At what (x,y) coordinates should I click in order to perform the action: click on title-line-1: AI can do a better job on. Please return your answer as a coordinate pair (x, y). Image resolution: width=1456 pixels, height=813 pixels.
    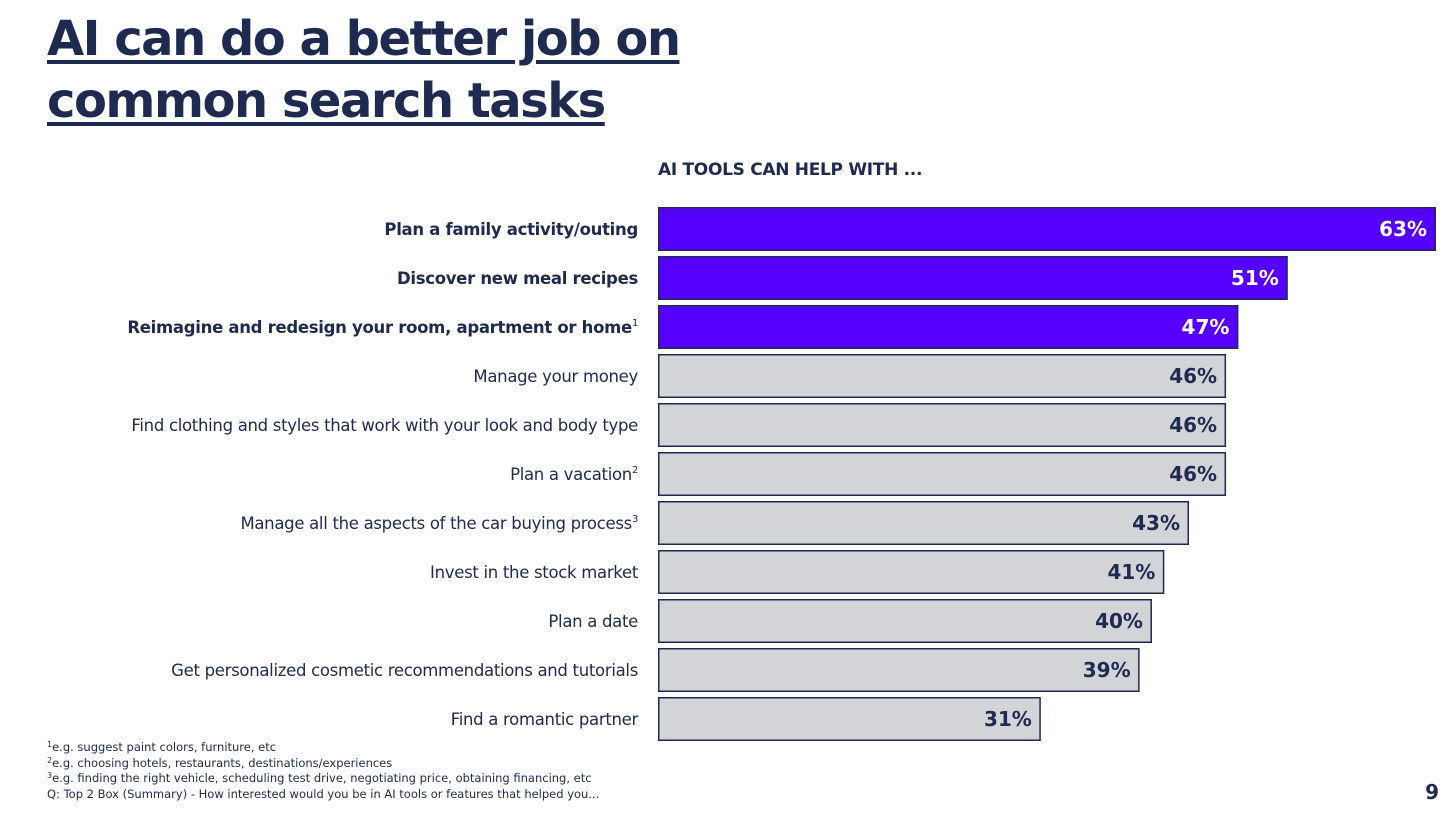
    Looking at the image, I should click on (364, 39).